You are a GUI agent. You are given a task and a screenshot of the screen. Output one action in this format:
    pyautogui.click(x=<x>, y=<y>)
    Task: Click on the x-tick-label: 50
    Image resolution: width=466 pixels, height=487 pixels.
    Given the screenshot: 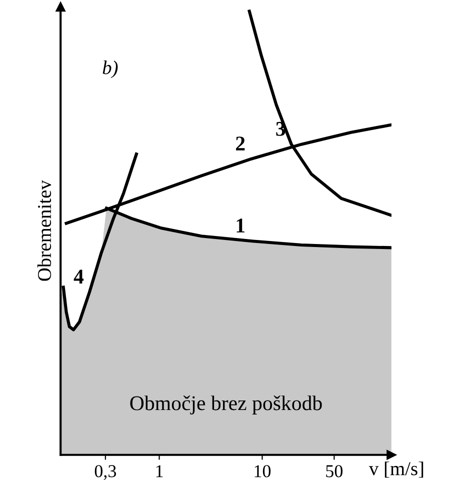 What is the action you would take?
    pyautogui.click(x=334, y=471)
    